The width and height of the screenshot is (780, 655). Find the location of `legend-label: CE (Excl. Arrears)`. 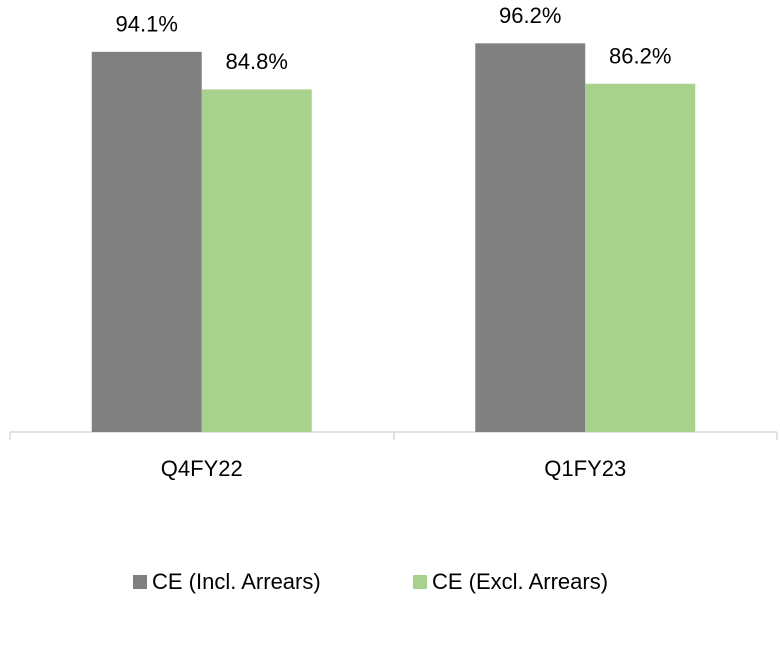

legend-label: CE (Excl. Arrears) is located at coordinates (520, 581).